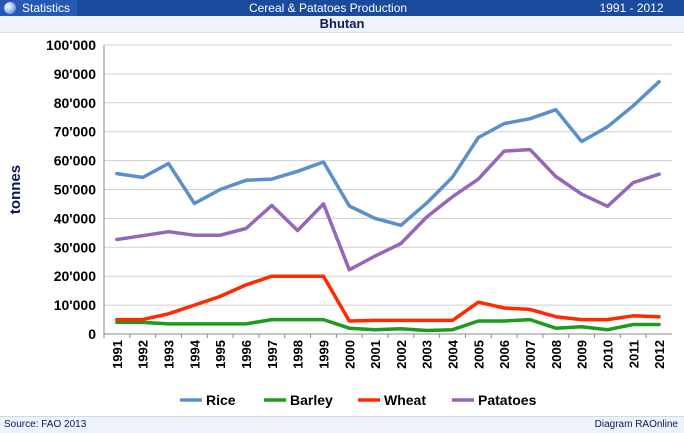 Image resolution: width=684 pixels, height=433 pixels. Describe the element at coordinates (582, 354) in the screenshot. I see `x-tick-label: 2009` at that location.